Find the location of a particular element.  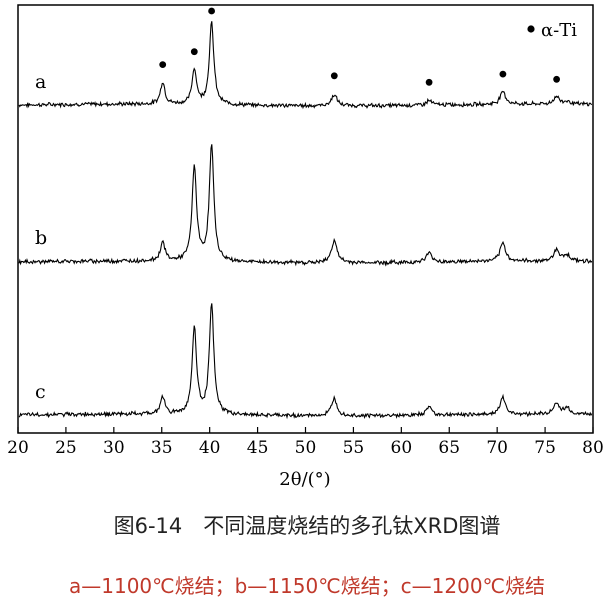

x-axis-title: 2θ/(°) is located at coordinates (304, 479).